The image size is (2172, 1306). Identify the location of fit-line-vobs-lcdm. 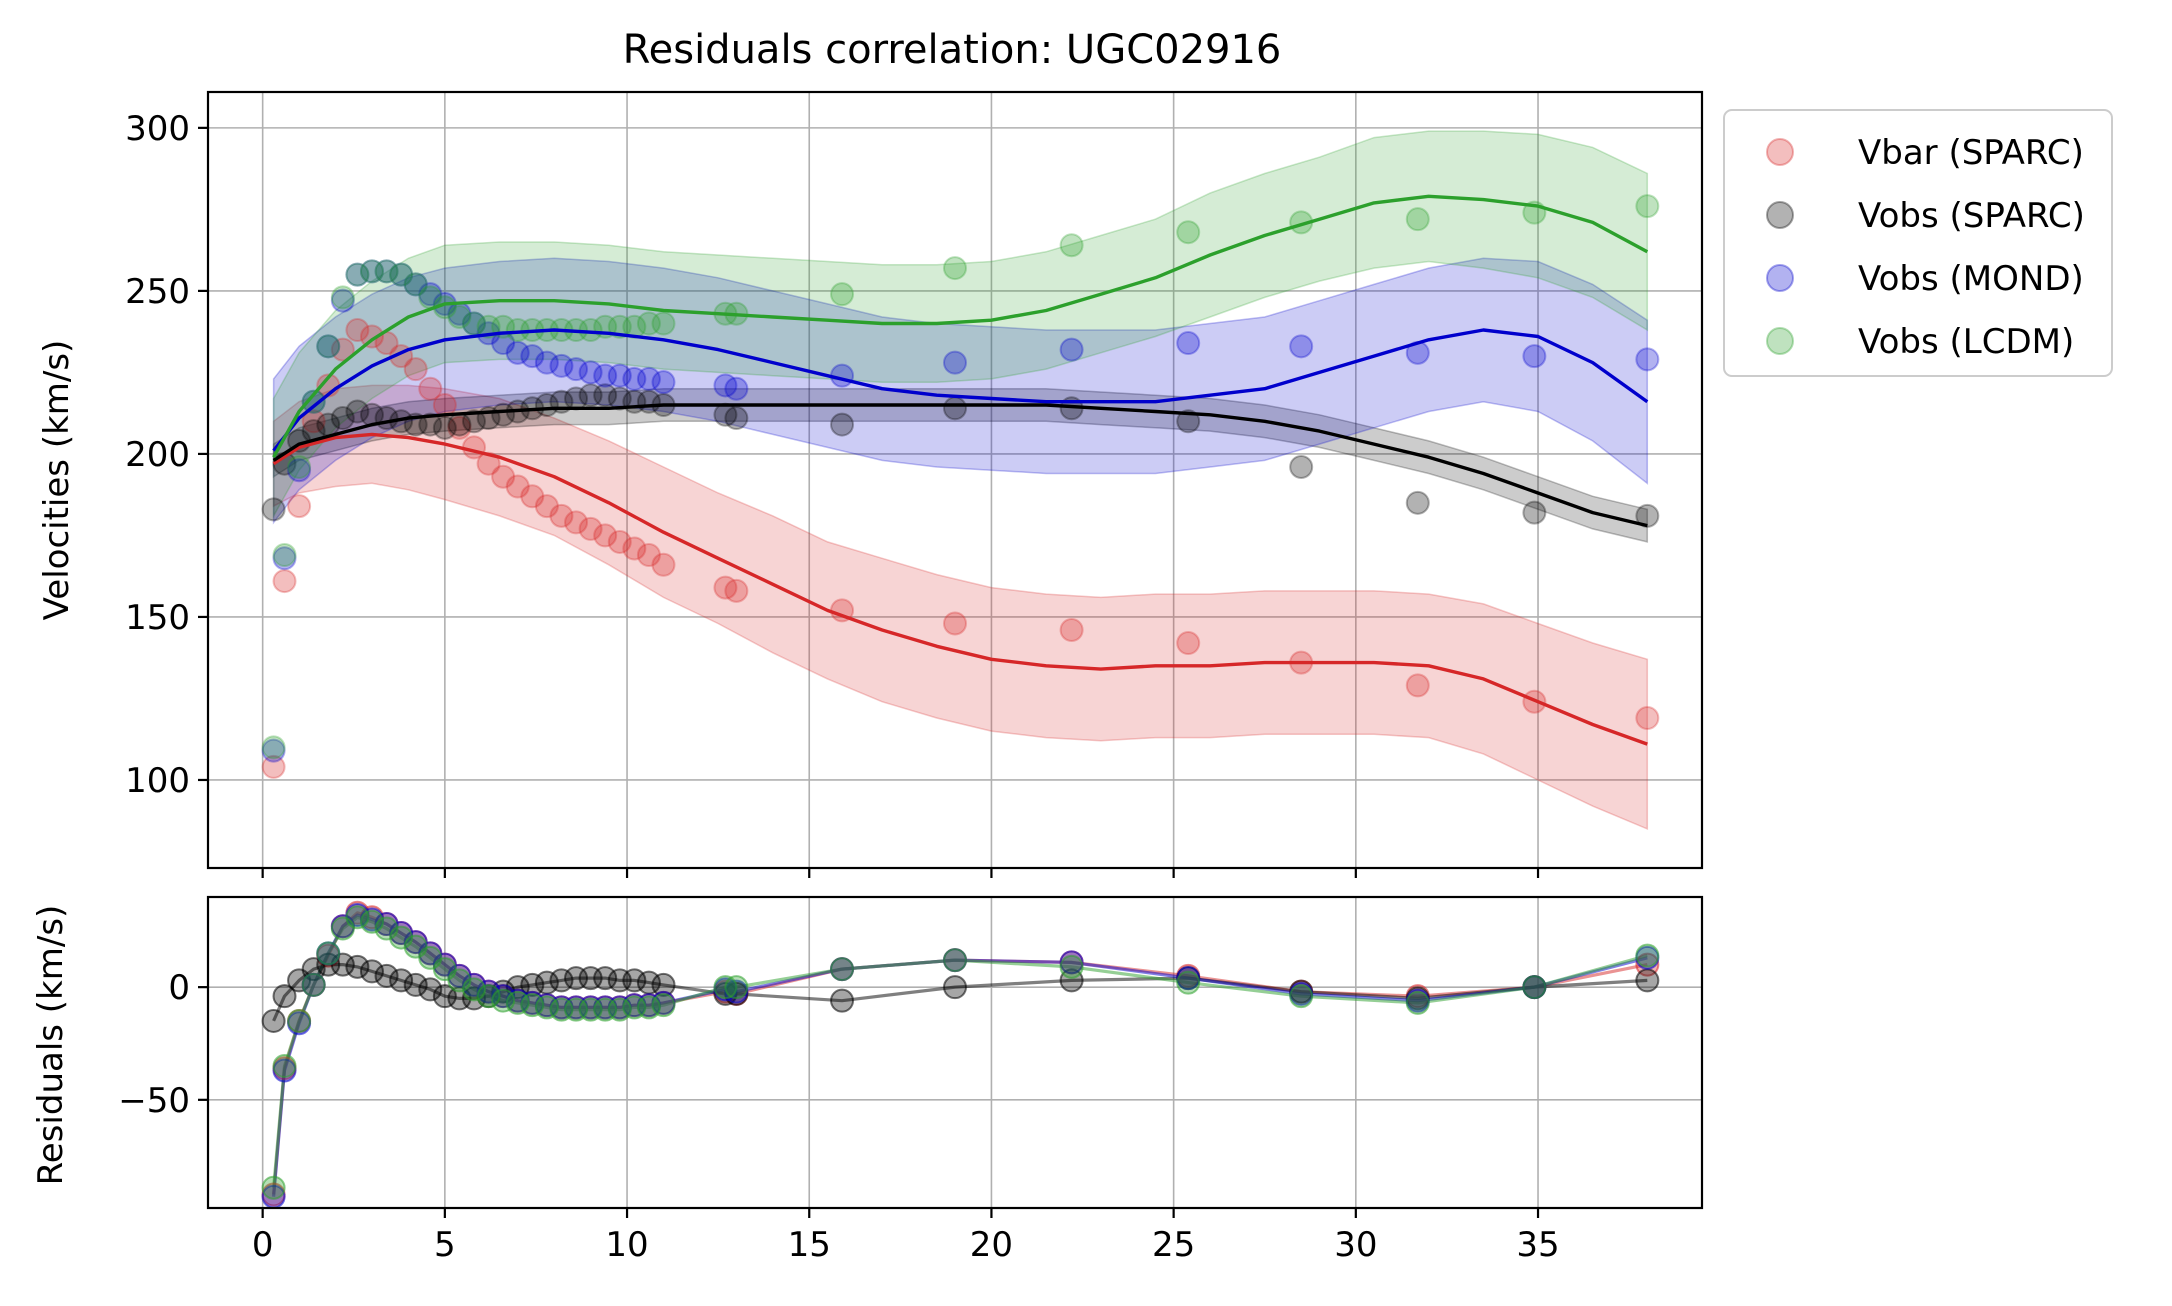
(960, 326).